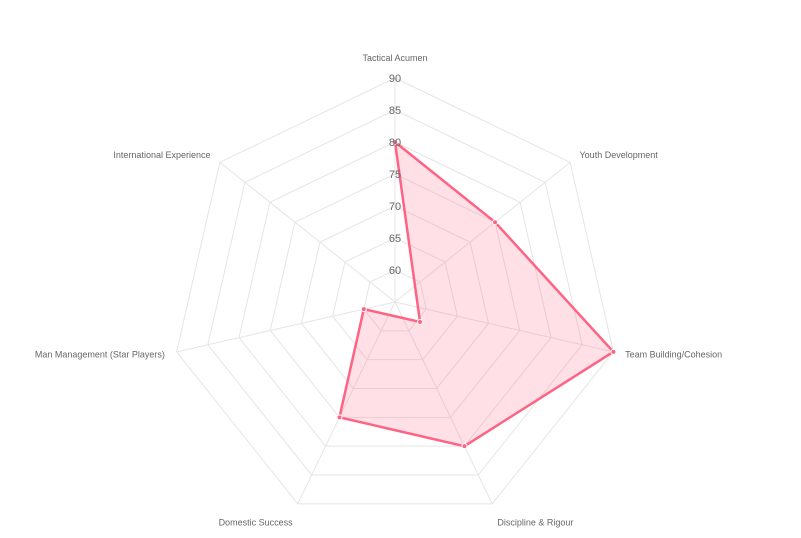 The height and width of the screenshot is (538, 801). I want to click on axis-label-3: Discipline & Rigour, so click(535, 523).